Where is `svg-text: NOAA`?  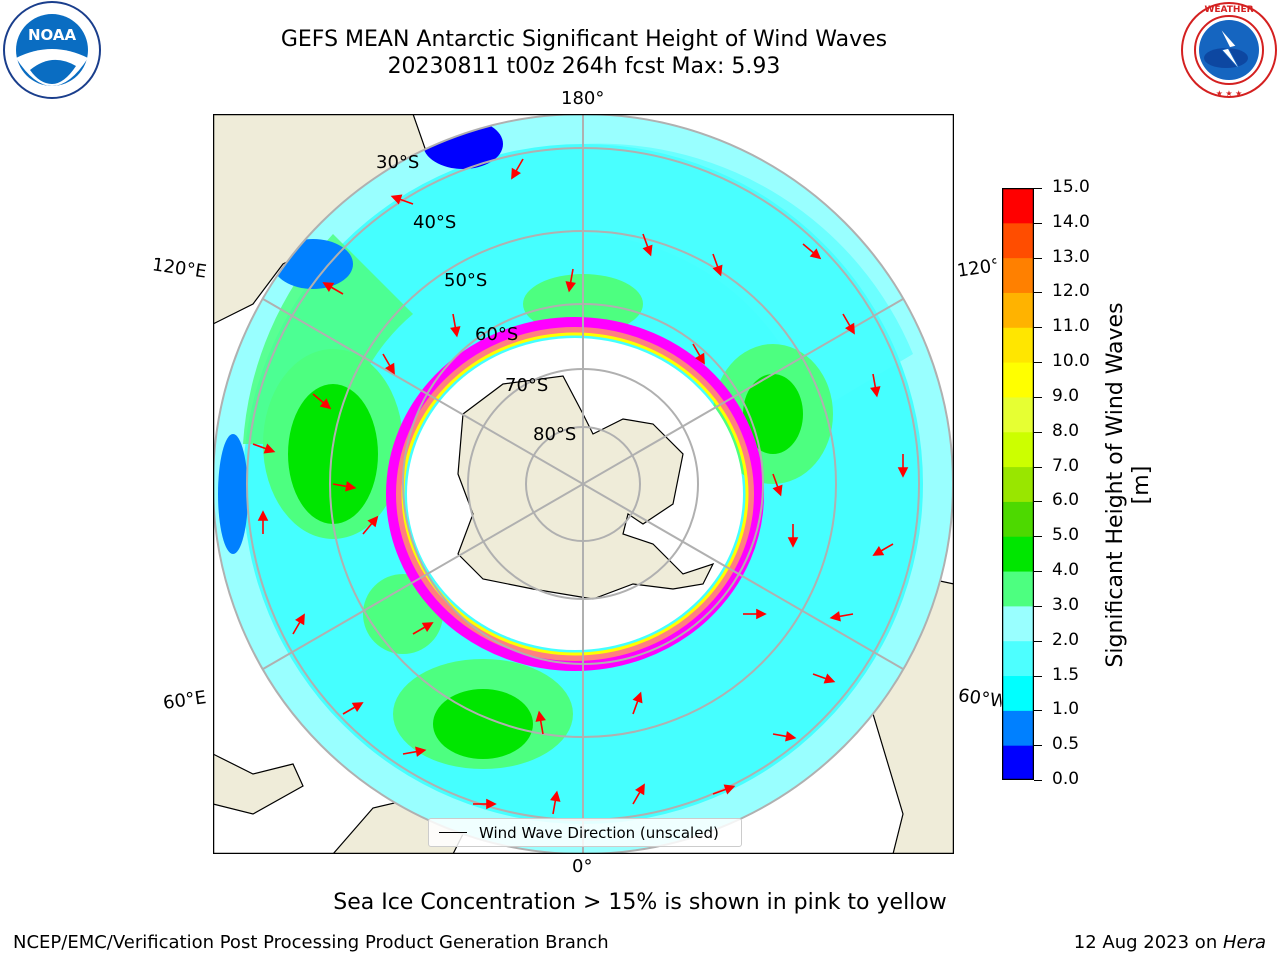
svg-text: NOAA is located at coordinates (52, 35).